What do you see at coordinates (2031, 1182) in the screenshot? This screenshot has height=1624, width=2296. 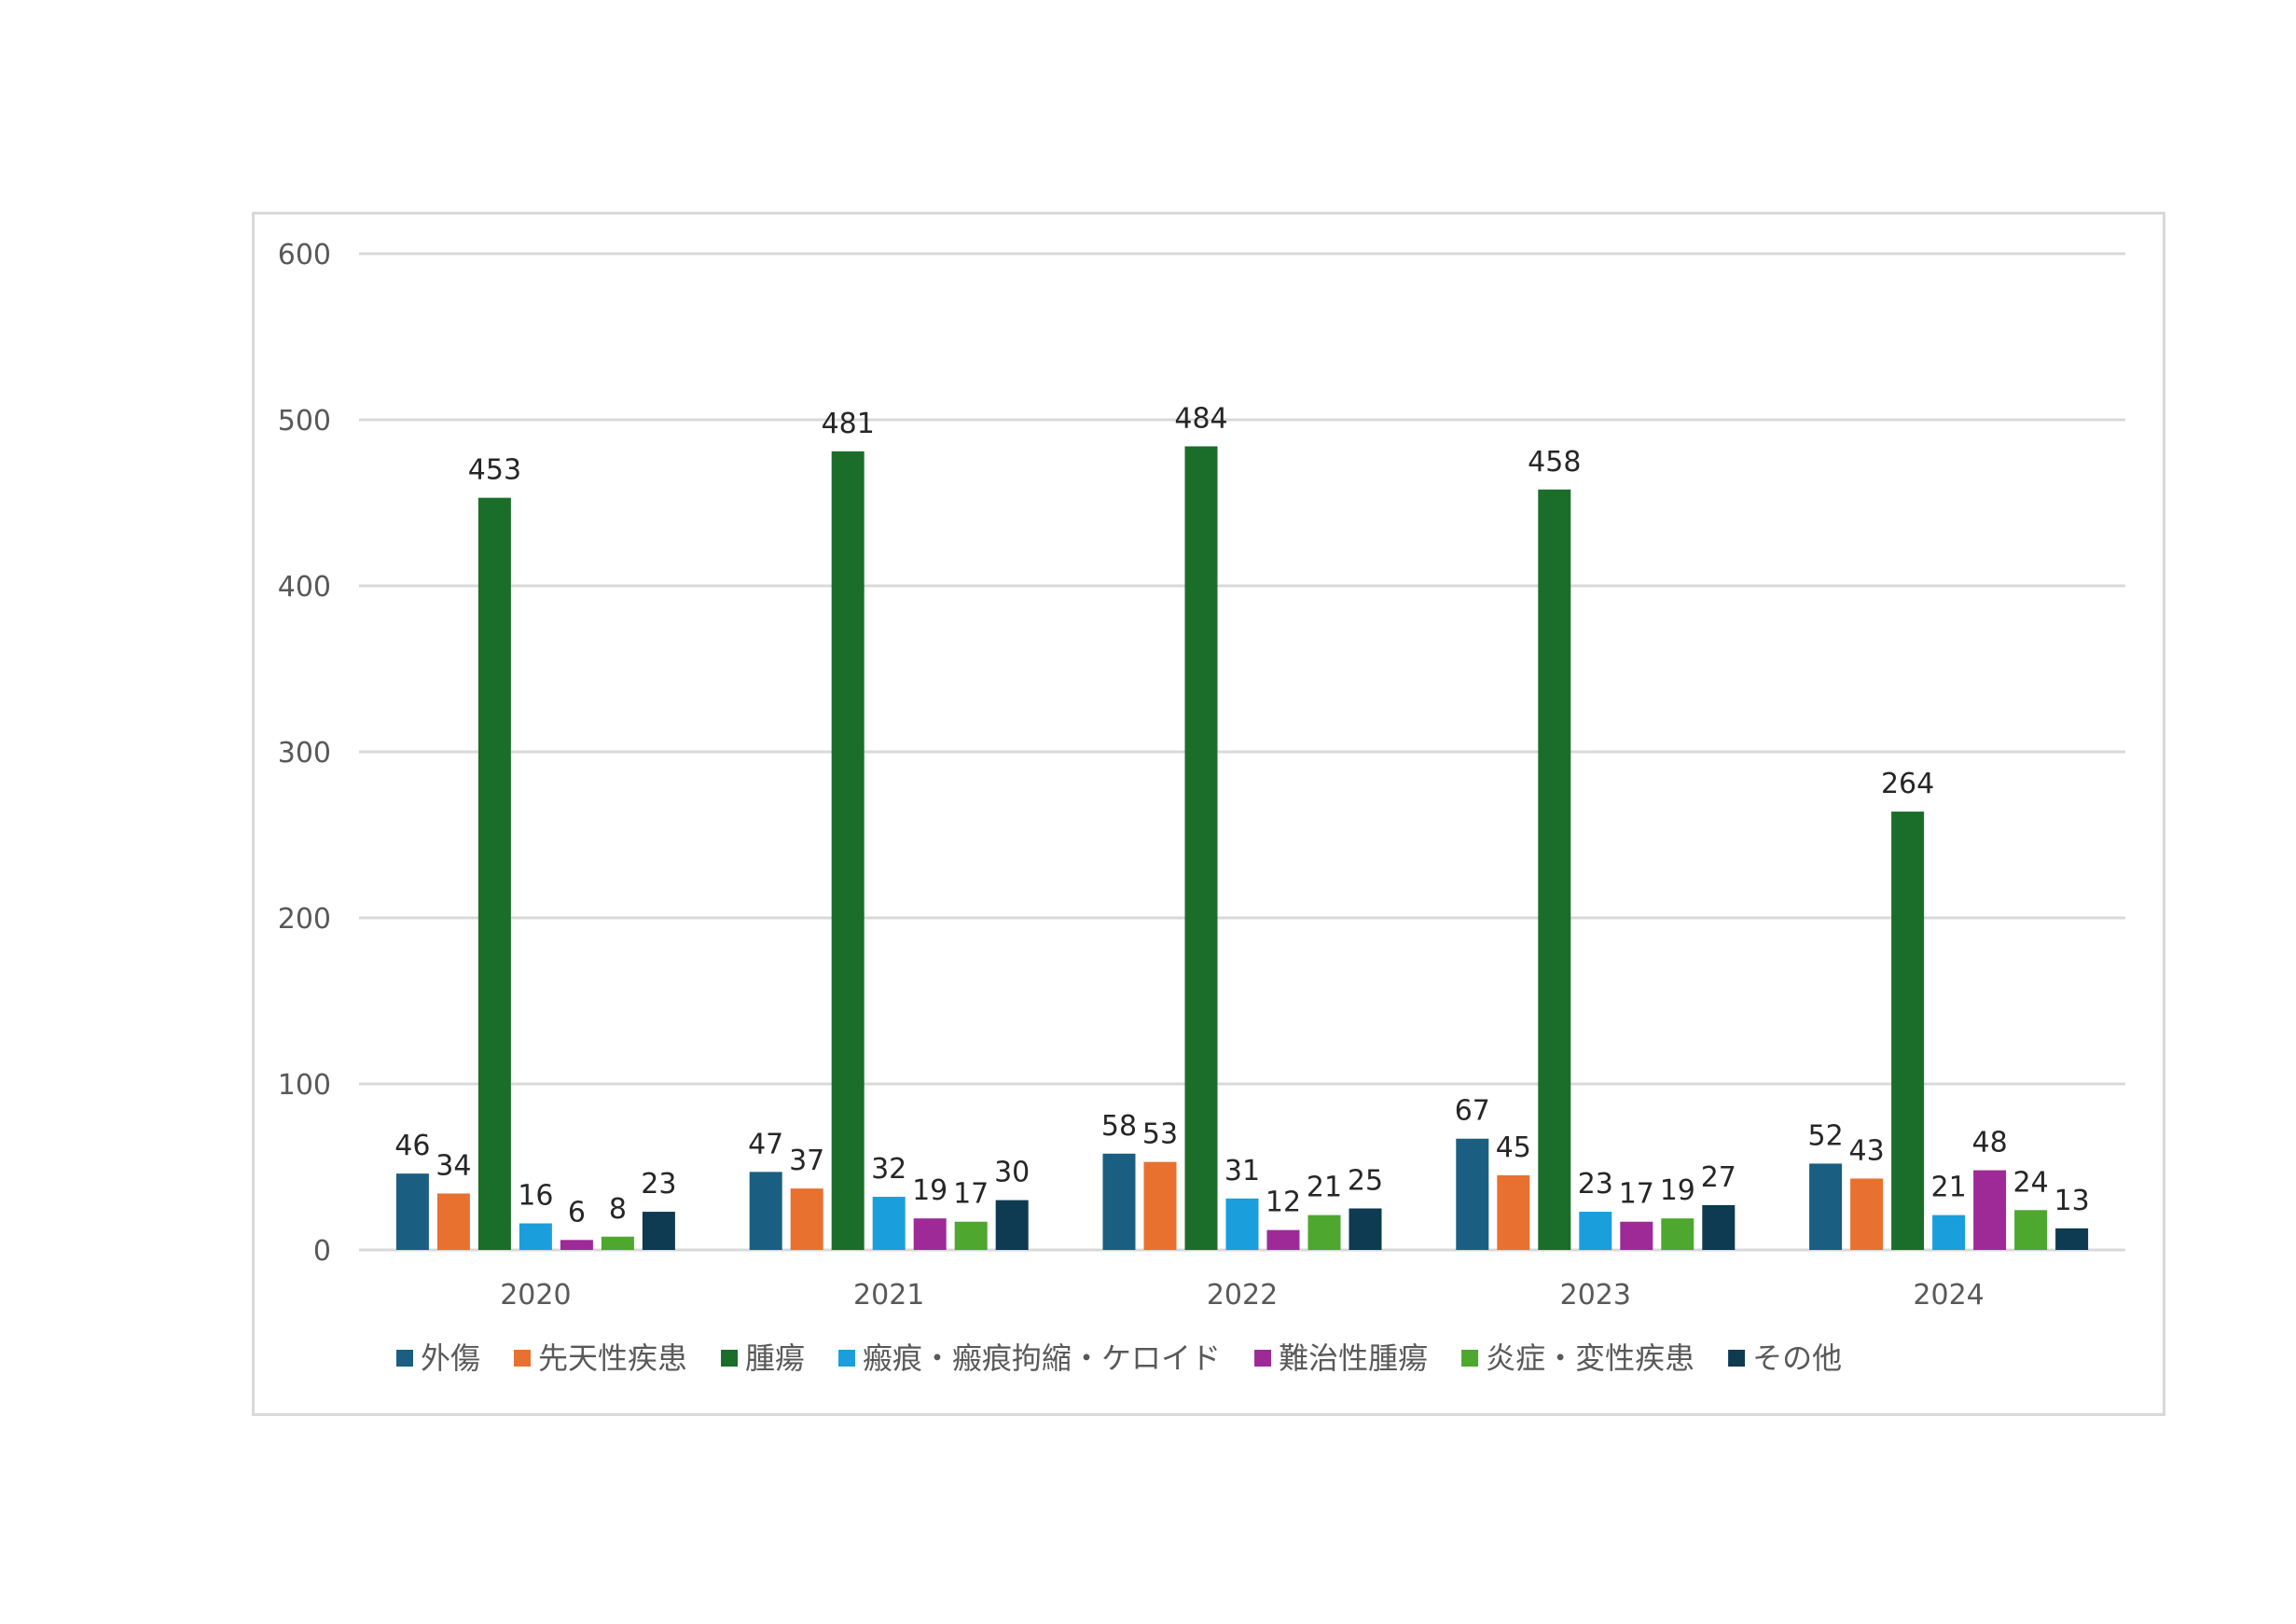 I see `data-label: 24` at bounding box center [2031, 1182].